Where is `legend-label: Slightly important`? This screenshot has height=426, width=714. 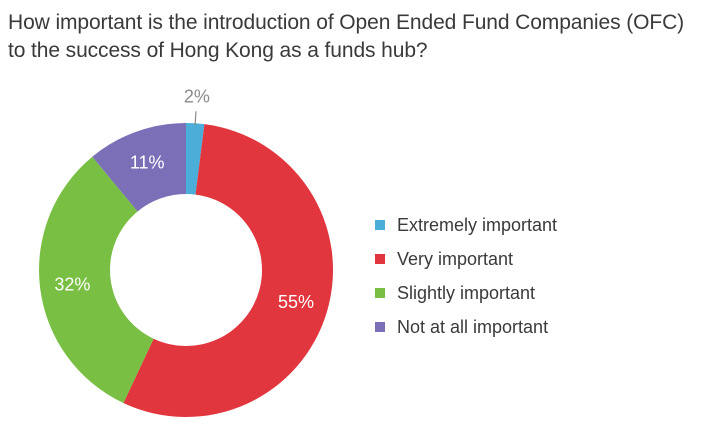
legend-label: Slightly important is located at coordinates (466, 292).